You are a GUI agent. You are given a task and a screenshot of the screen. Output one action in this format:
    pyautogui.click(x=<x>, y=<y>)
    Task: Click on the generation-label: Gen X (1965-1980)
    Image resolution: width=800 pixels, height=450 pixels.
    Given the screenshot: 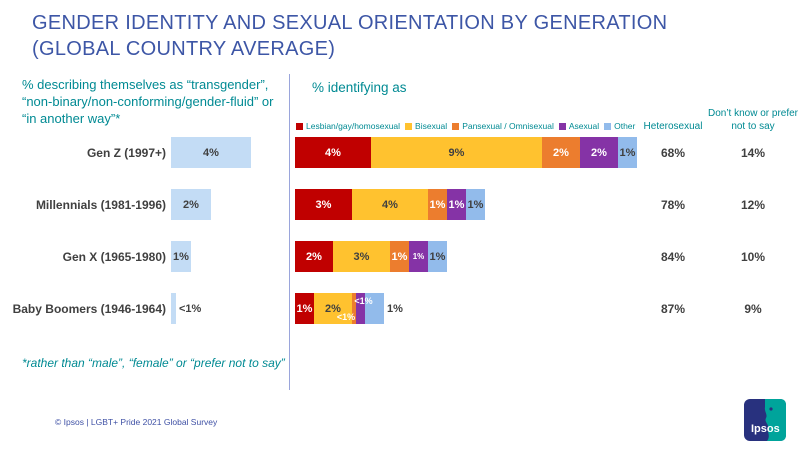 What is the action you would take?
    pyautogui.click(x=114, y=256)
    